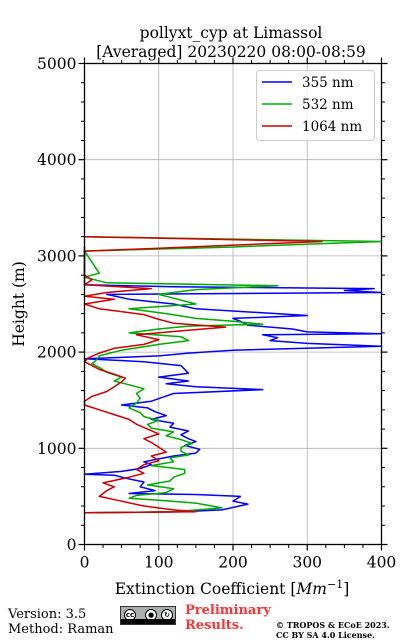 The height and width of the screenshot is (640, 400). What do you see at coordinates (311, 589) in the screenshot?
I see `x-axis-label-unit: Mm` at bounding box center [311, 589].